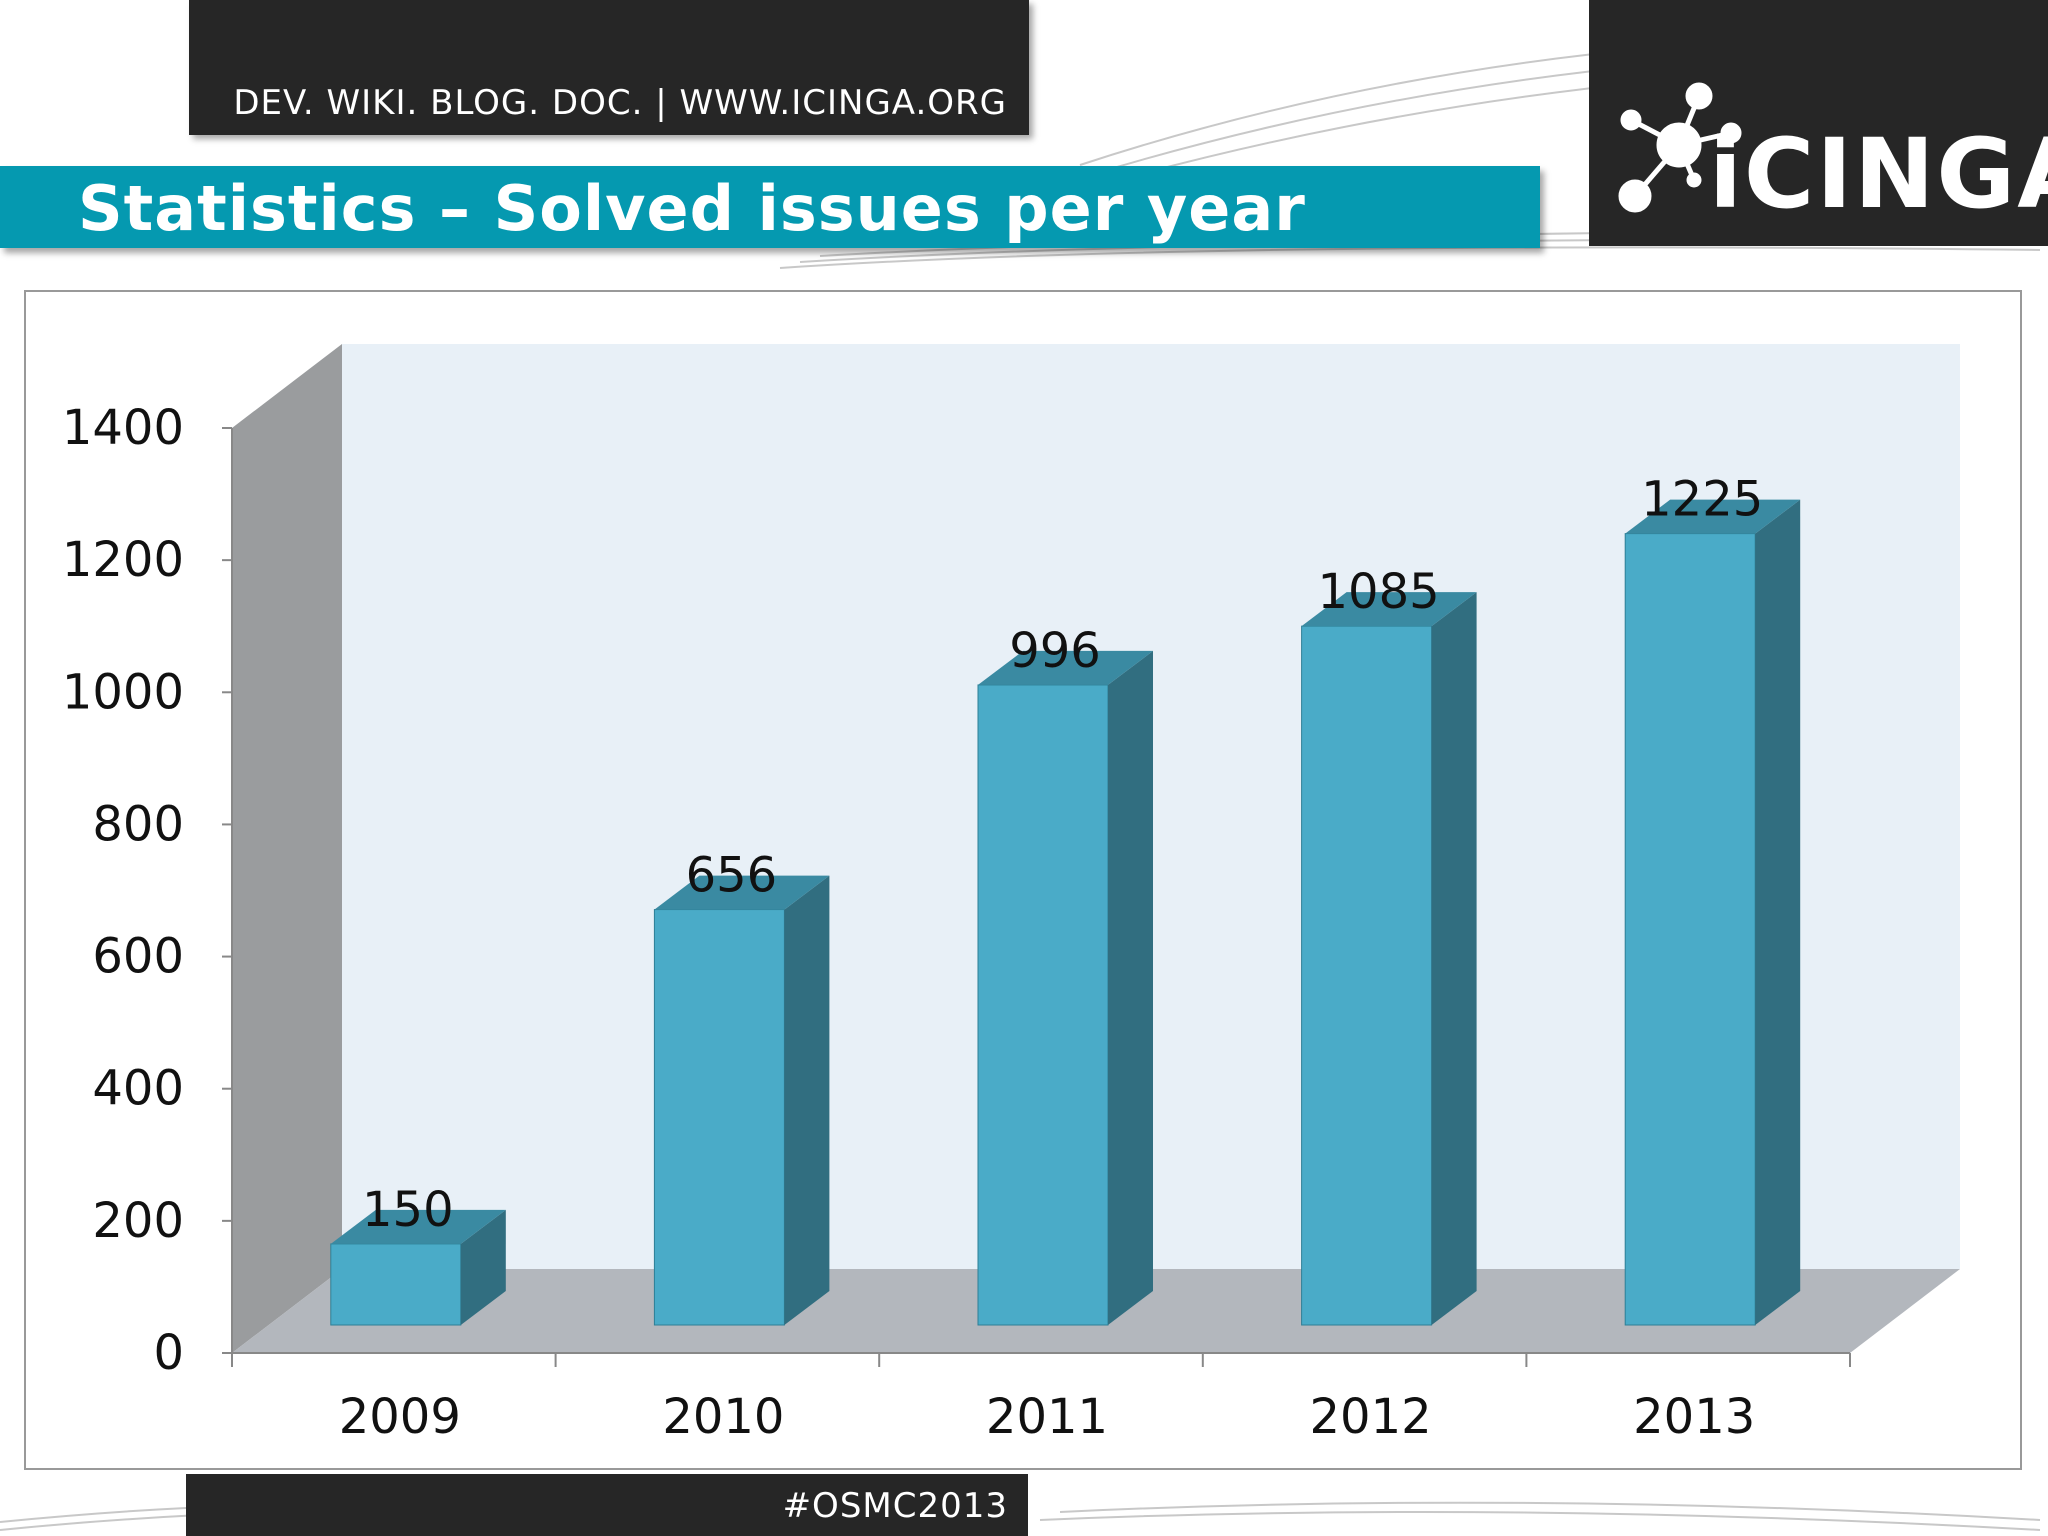 This screenshot has width=2048, height=1536. What do you see at coordinates (138, 1089) in the screenshot?
I see `y-tick-label: 400` at bounding box center [138, 1089].